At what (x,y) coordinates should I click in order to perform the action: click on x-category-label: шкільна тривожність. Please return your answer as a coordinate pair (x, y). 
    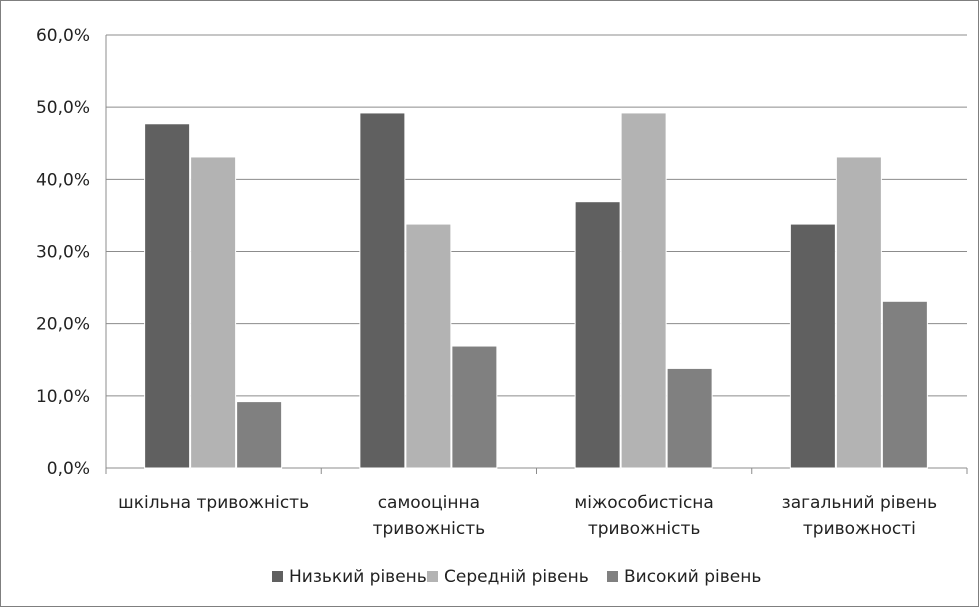
    Looking at the image, I should click on (213, 503).